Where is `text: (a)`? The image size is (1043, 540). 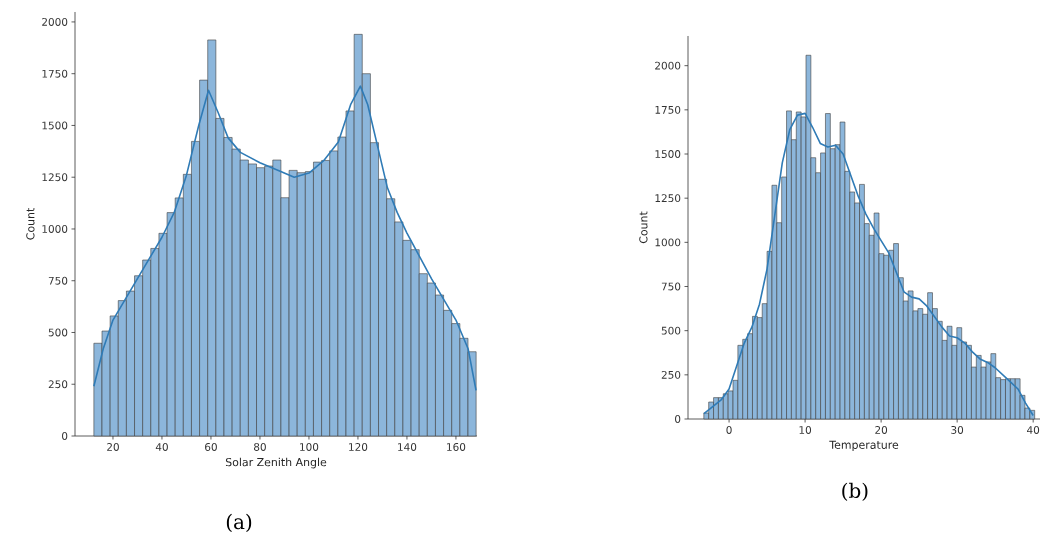
text: (a) is located at coordinates (239, 523).